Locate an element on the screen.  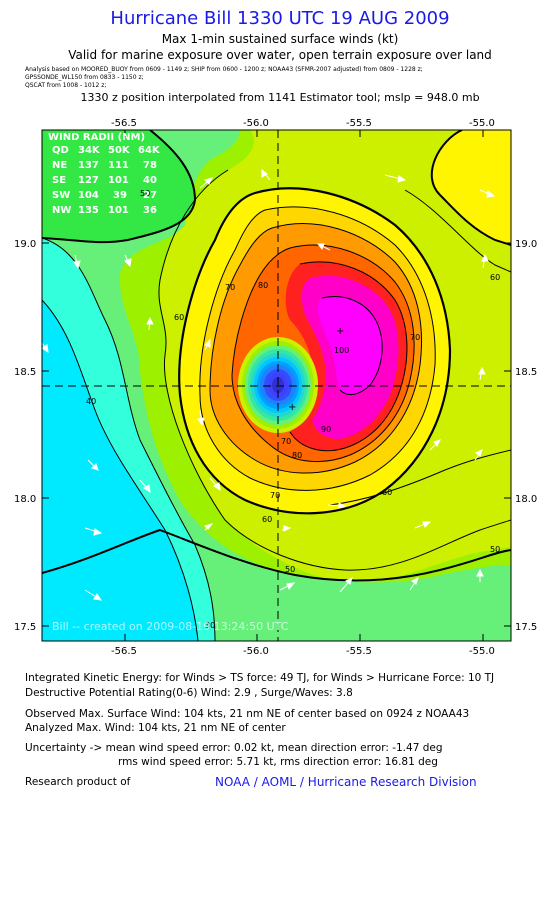
contour-line-60-se is located at coordinates (420, 477).